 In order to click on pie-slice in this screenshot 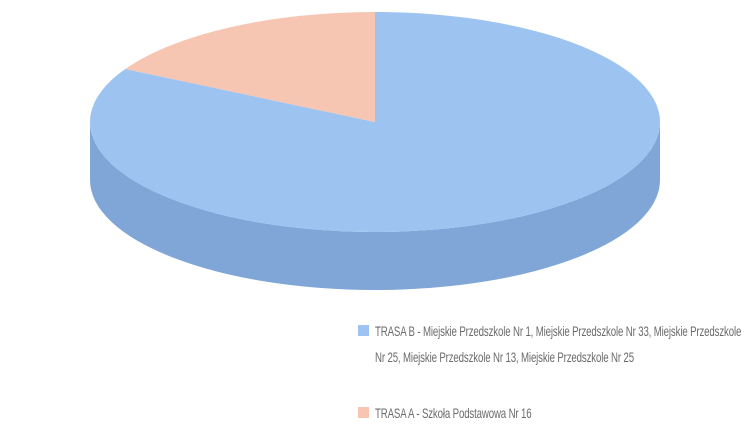, I will do `click(250, 67)`.